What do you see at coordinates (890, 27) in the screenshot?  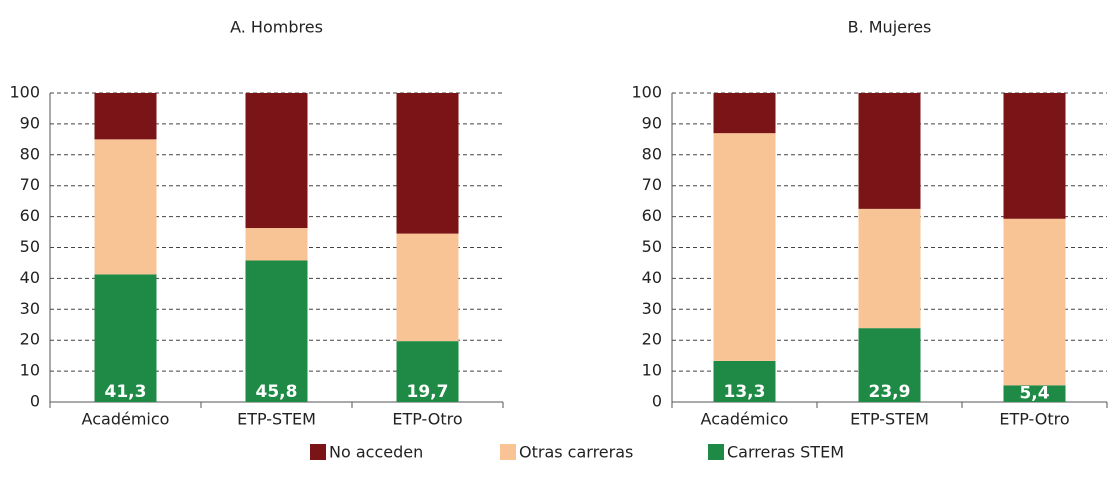 I see `chart-title: B. Mujeres` at bounding box center [890, 27].